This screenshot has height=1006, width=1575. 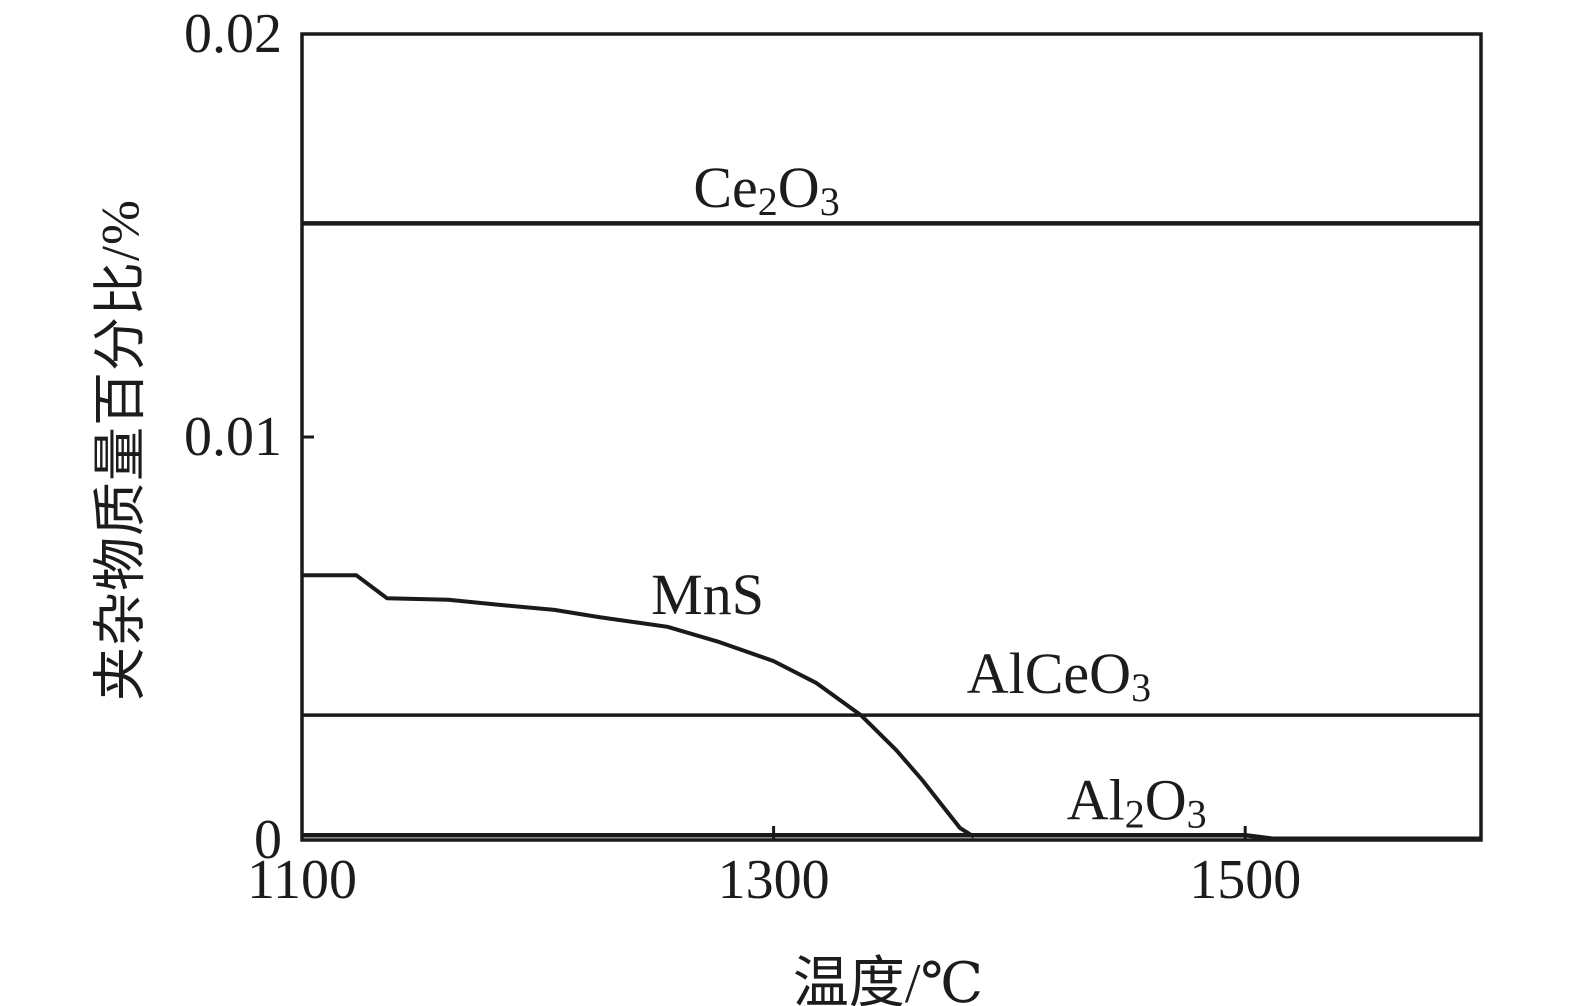 I want to click on x-tick-label: 1500, so click(x=1245, y=880).